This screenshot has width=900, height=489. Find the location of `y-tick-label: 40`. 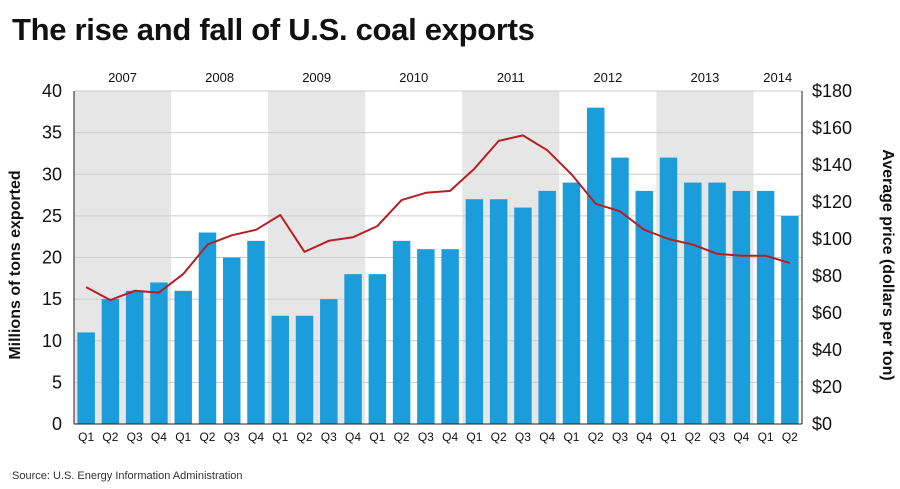

y-tick-label: 40 is located at coordinates (52, 91).